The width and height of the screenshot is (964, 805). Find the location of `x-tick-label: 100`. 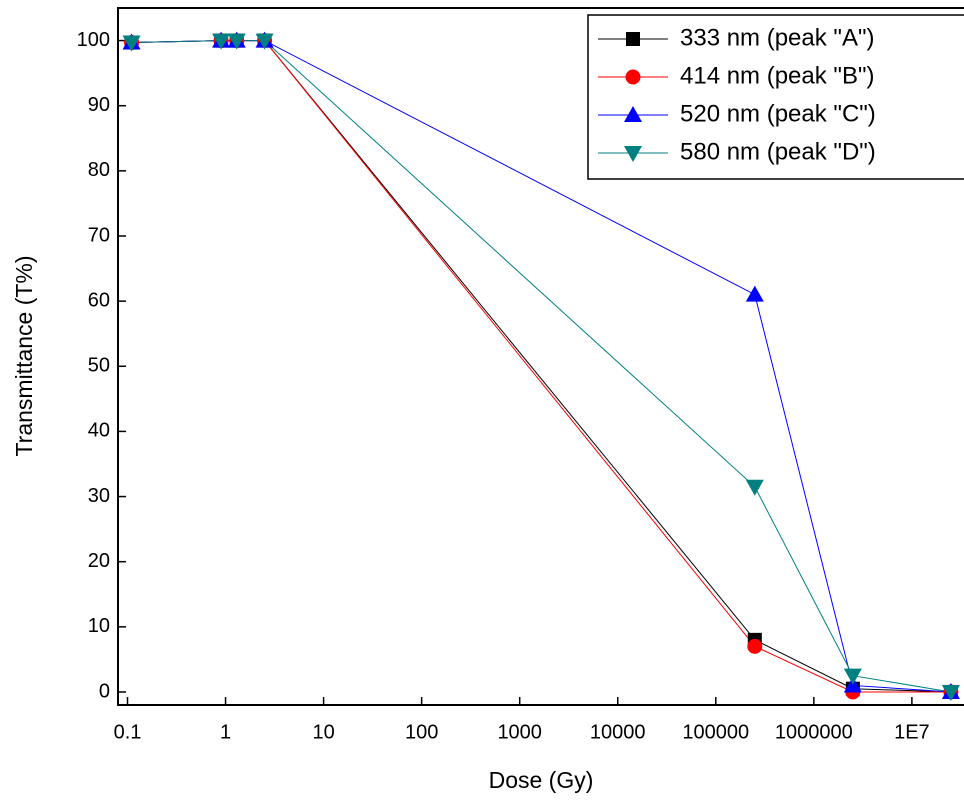

x-tick-label: 100 is located at coordinates (421, 732).